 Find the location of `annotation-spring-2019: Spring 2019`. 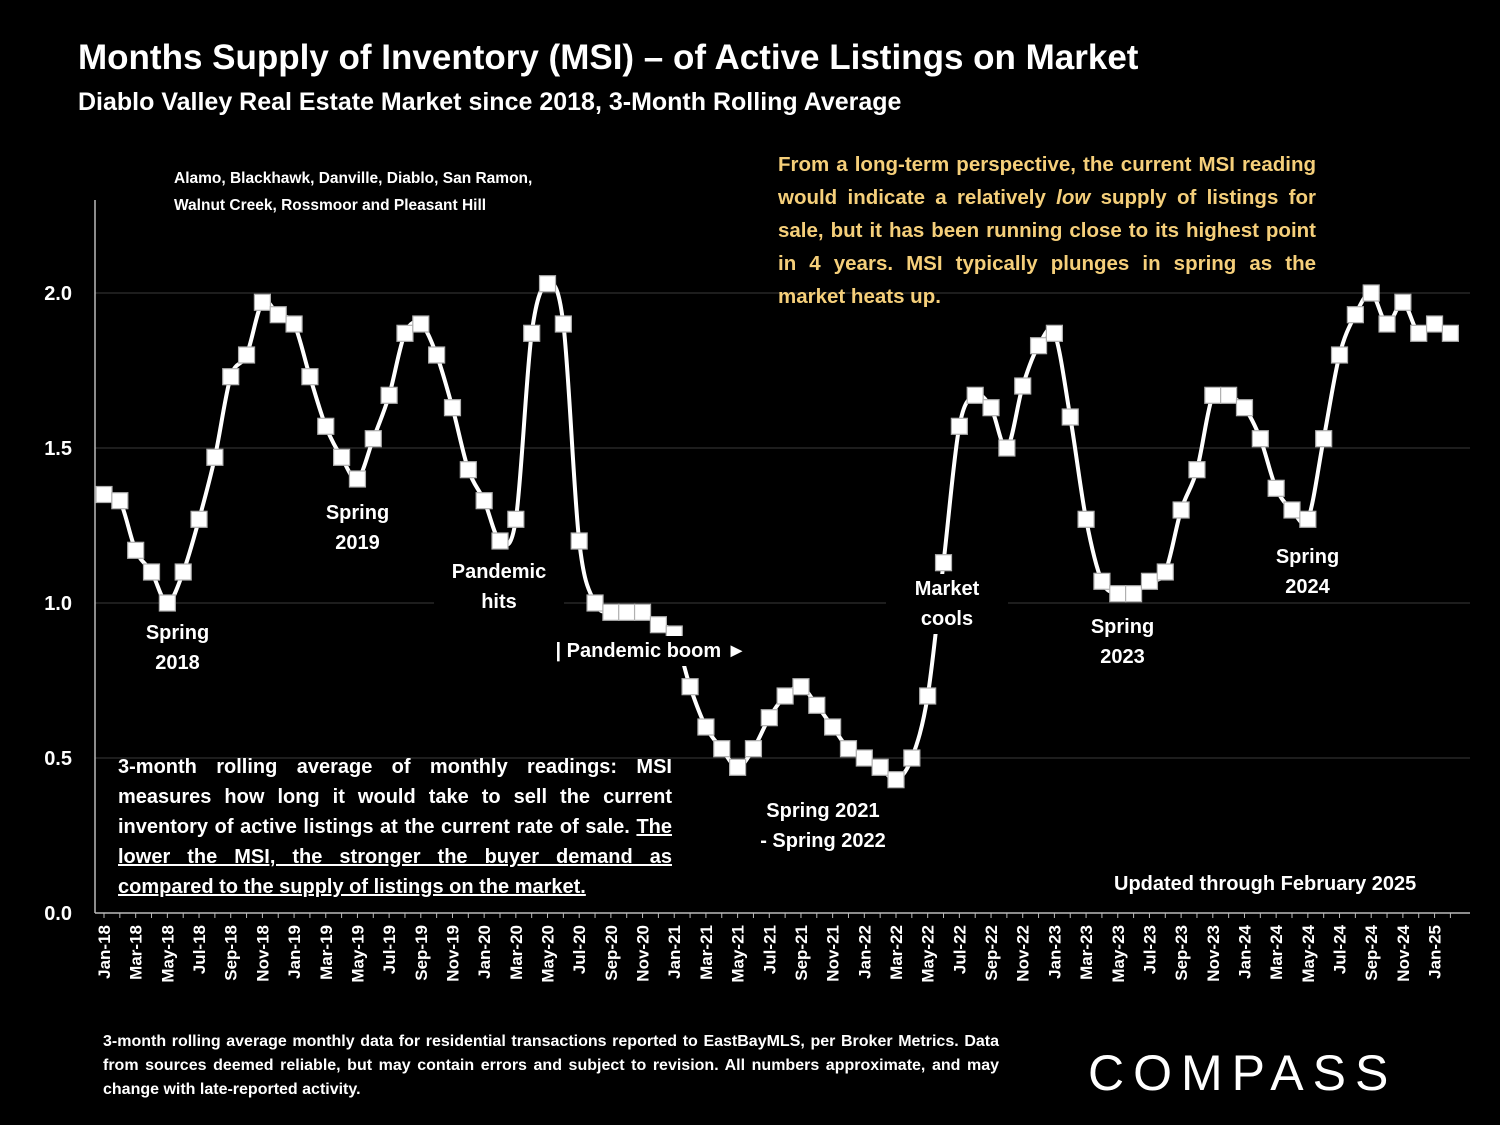

annotation-spring-2019: Spring 2019 is located at coordinates (357, 528).